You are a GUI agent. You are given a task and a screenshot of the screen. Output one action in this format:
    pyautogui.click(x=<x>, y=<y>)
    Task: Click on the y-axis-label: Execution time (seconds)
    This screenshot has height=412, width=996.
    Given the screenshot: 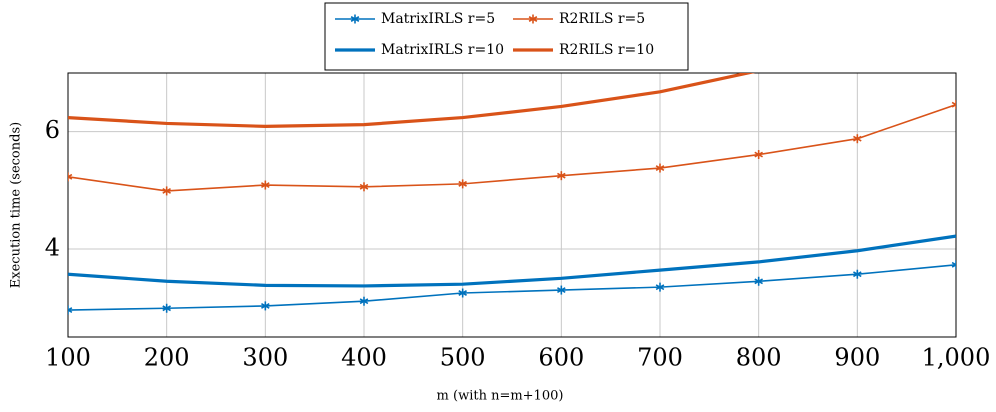 What is the action you would take?
    pyautogui.click(x=16, y=205)
    